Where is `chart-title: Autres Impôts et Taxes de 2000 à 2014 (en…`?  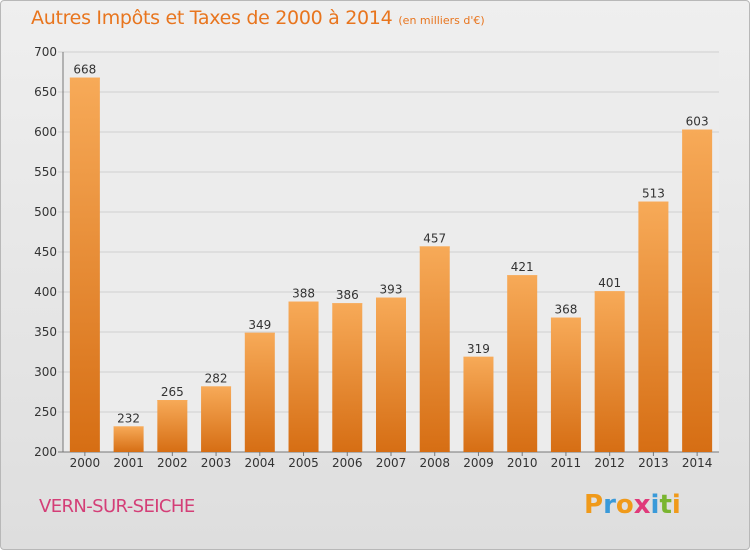
chart-title: Autres Impôts et Taxes de 2000 à 2014 (en… is located at coordinates (258, 18).